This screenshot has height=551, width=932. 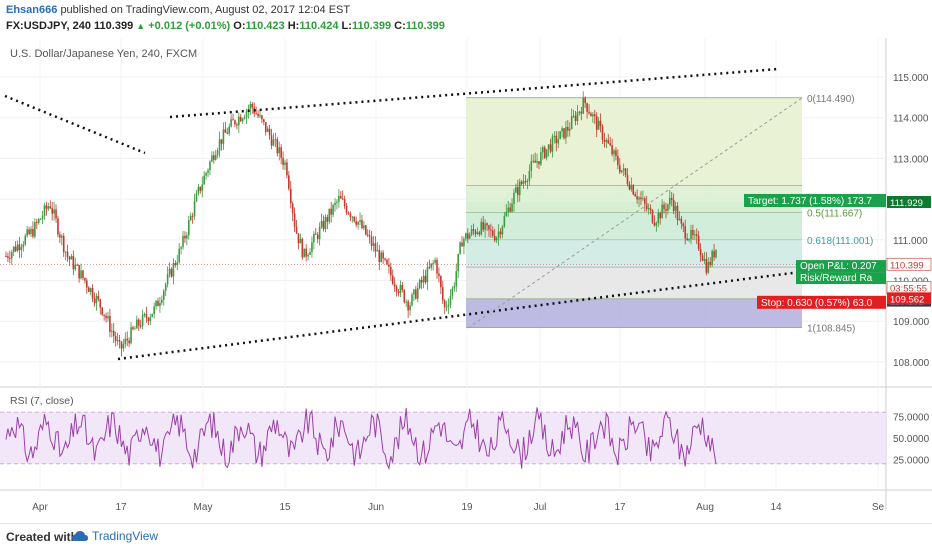 I want to click on x-tick-label: 17, so click(x=620, y=507).